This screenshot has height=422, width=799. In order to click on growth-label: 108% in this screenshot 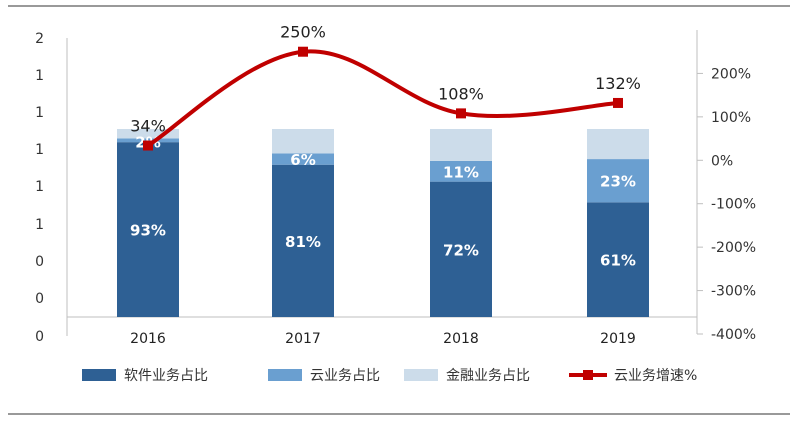, I will do `click(461, 93)`.